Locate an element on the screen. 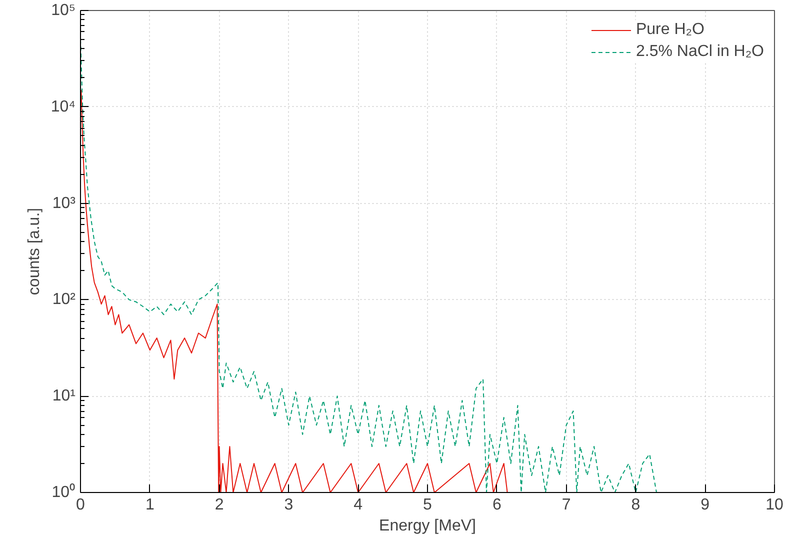 This screenshot has height=537, width=789. y-tick-label: 10⁰ is located at coordinates (64, 492).